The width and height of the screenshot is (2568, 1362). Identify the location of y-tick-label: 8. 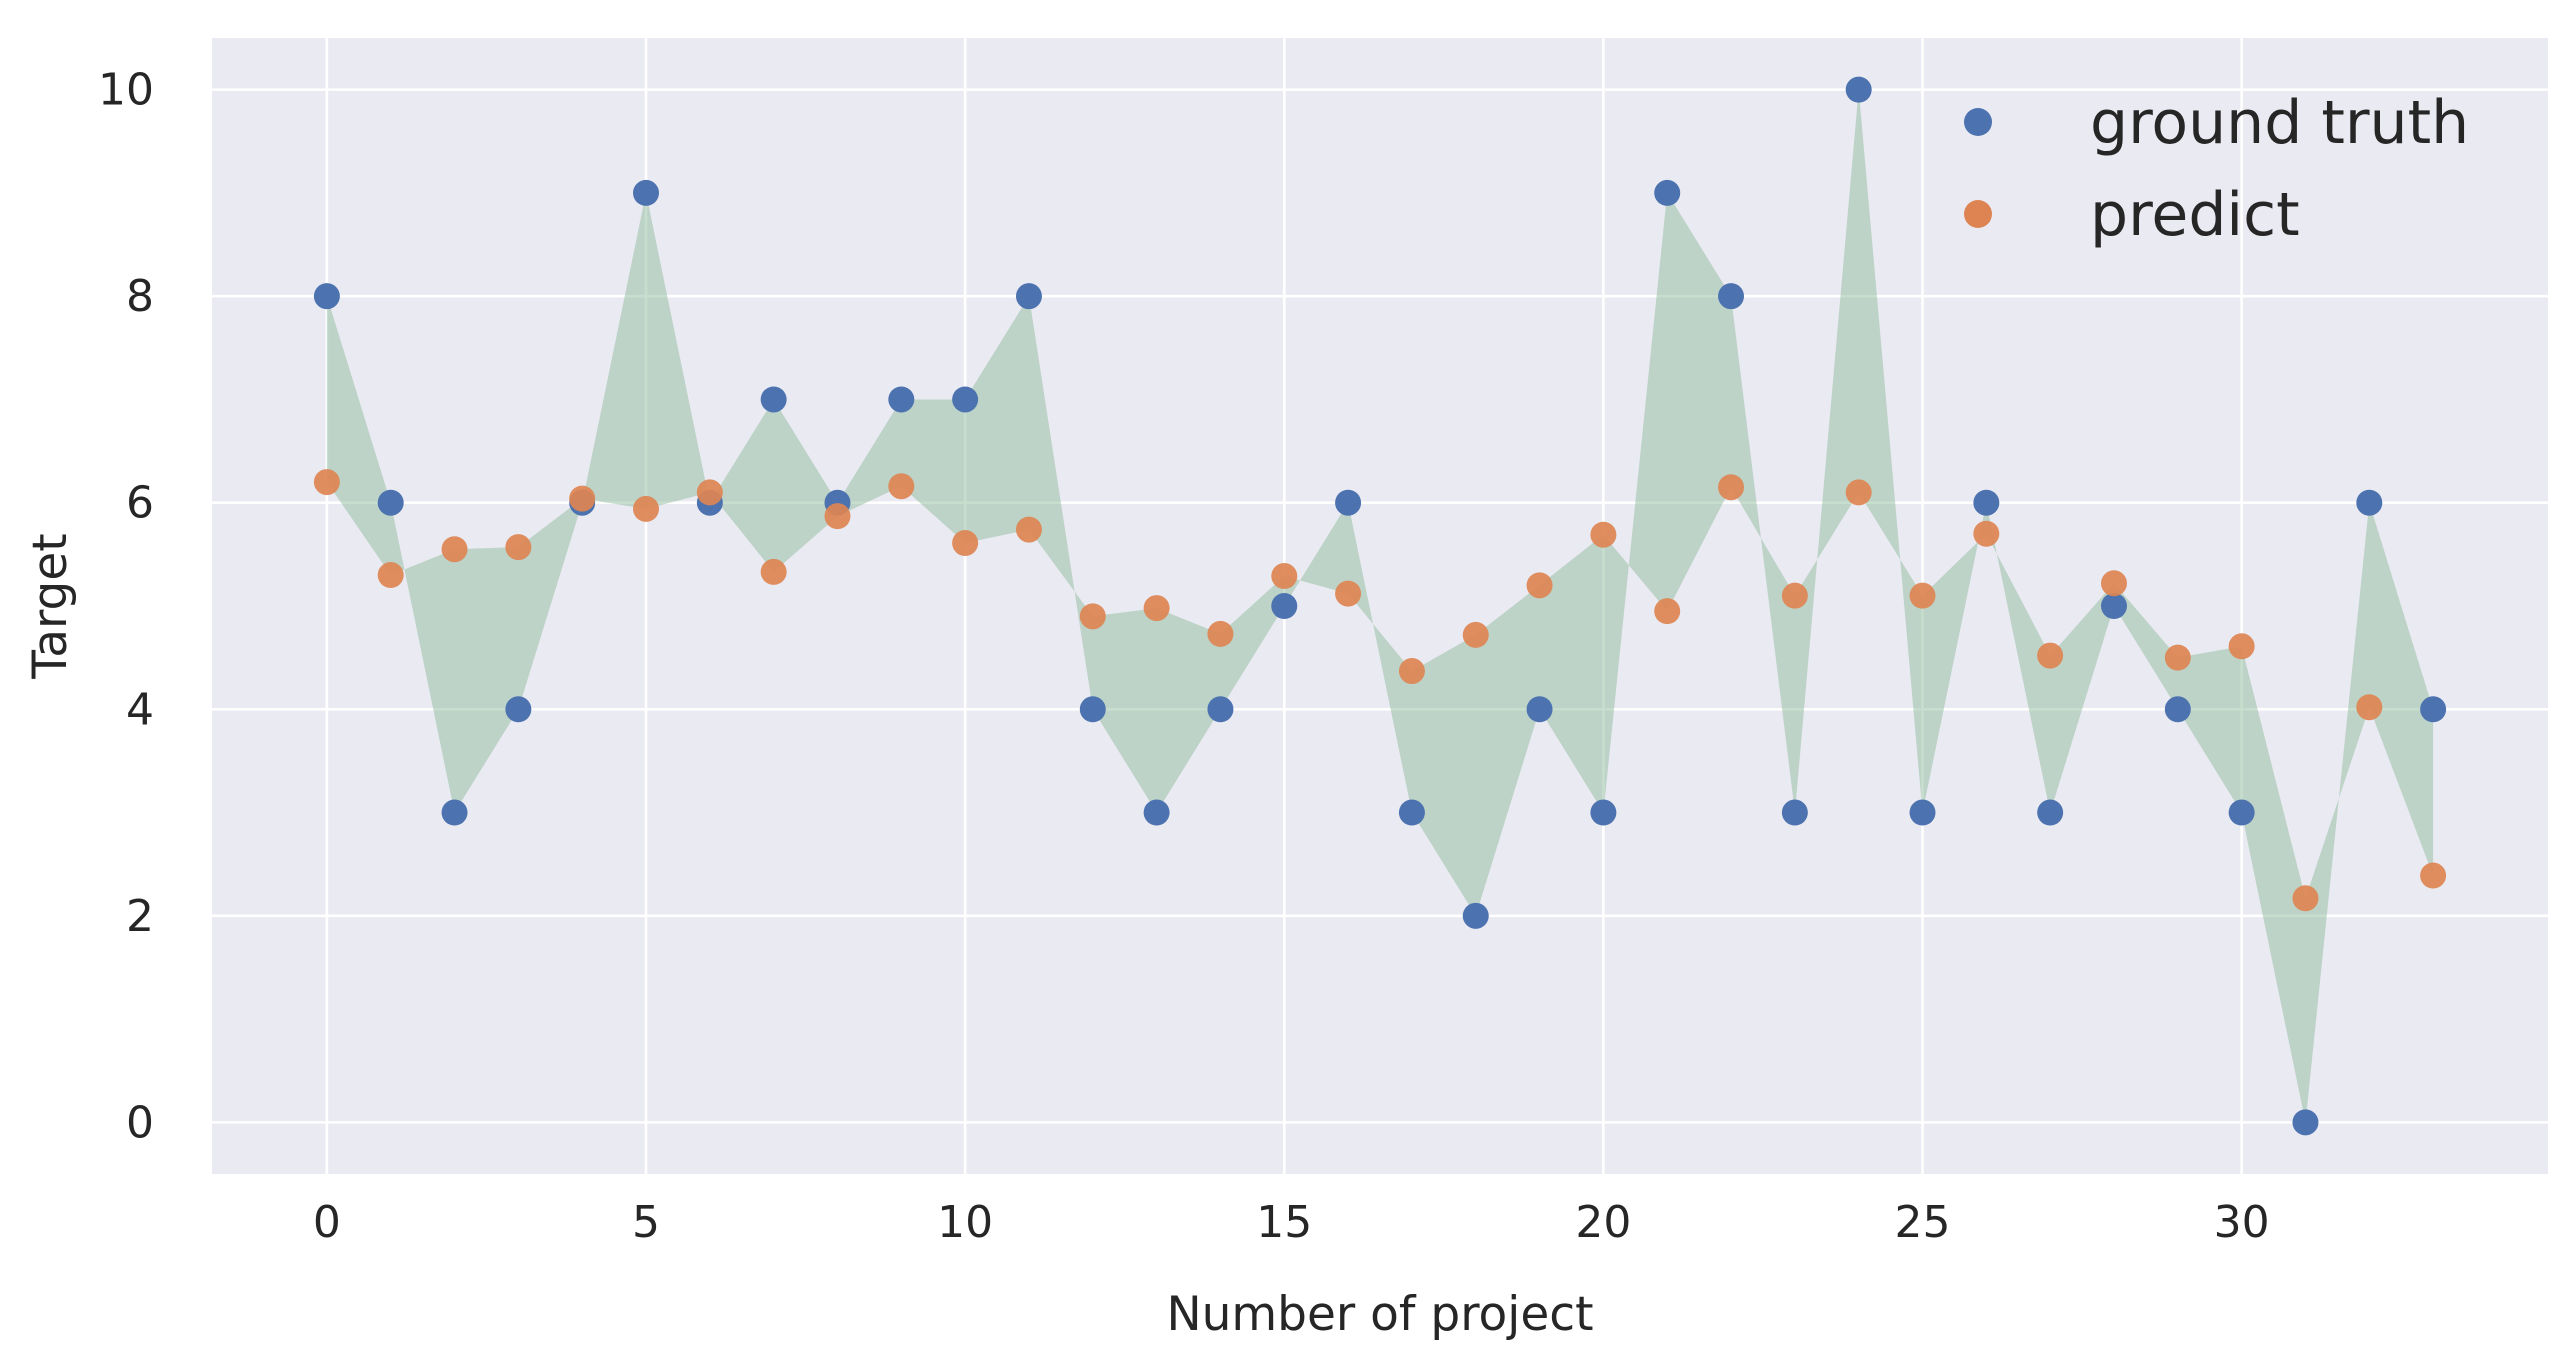
(140, 296).